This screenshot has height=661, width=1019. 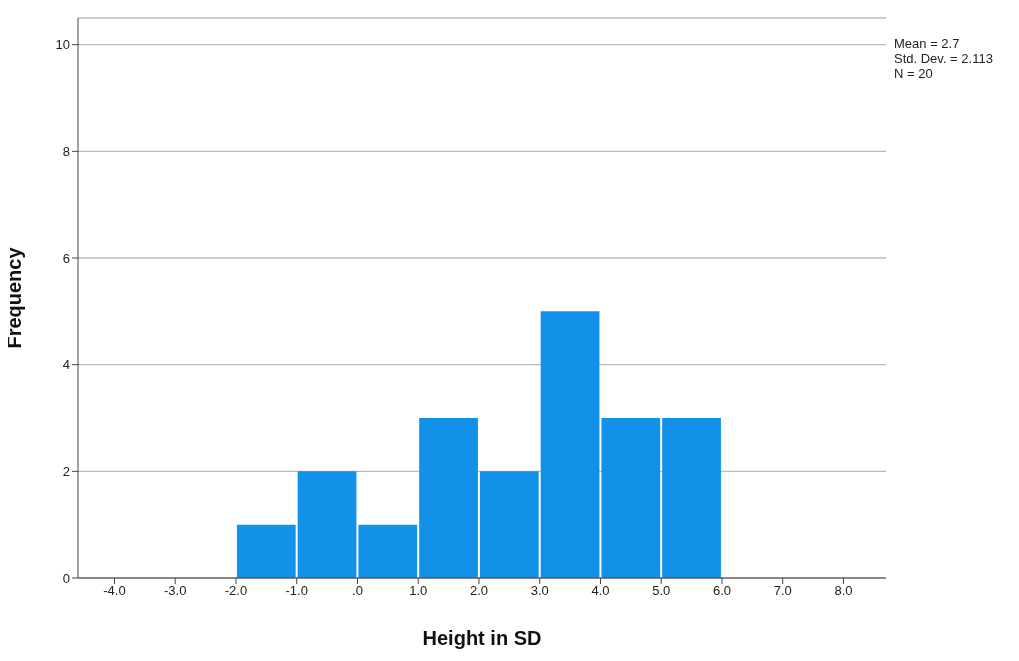 What do you see at coordinates (66, 151) in the screenshot?
I see `y-tick-label: 8` at bounding box center [66, 151].